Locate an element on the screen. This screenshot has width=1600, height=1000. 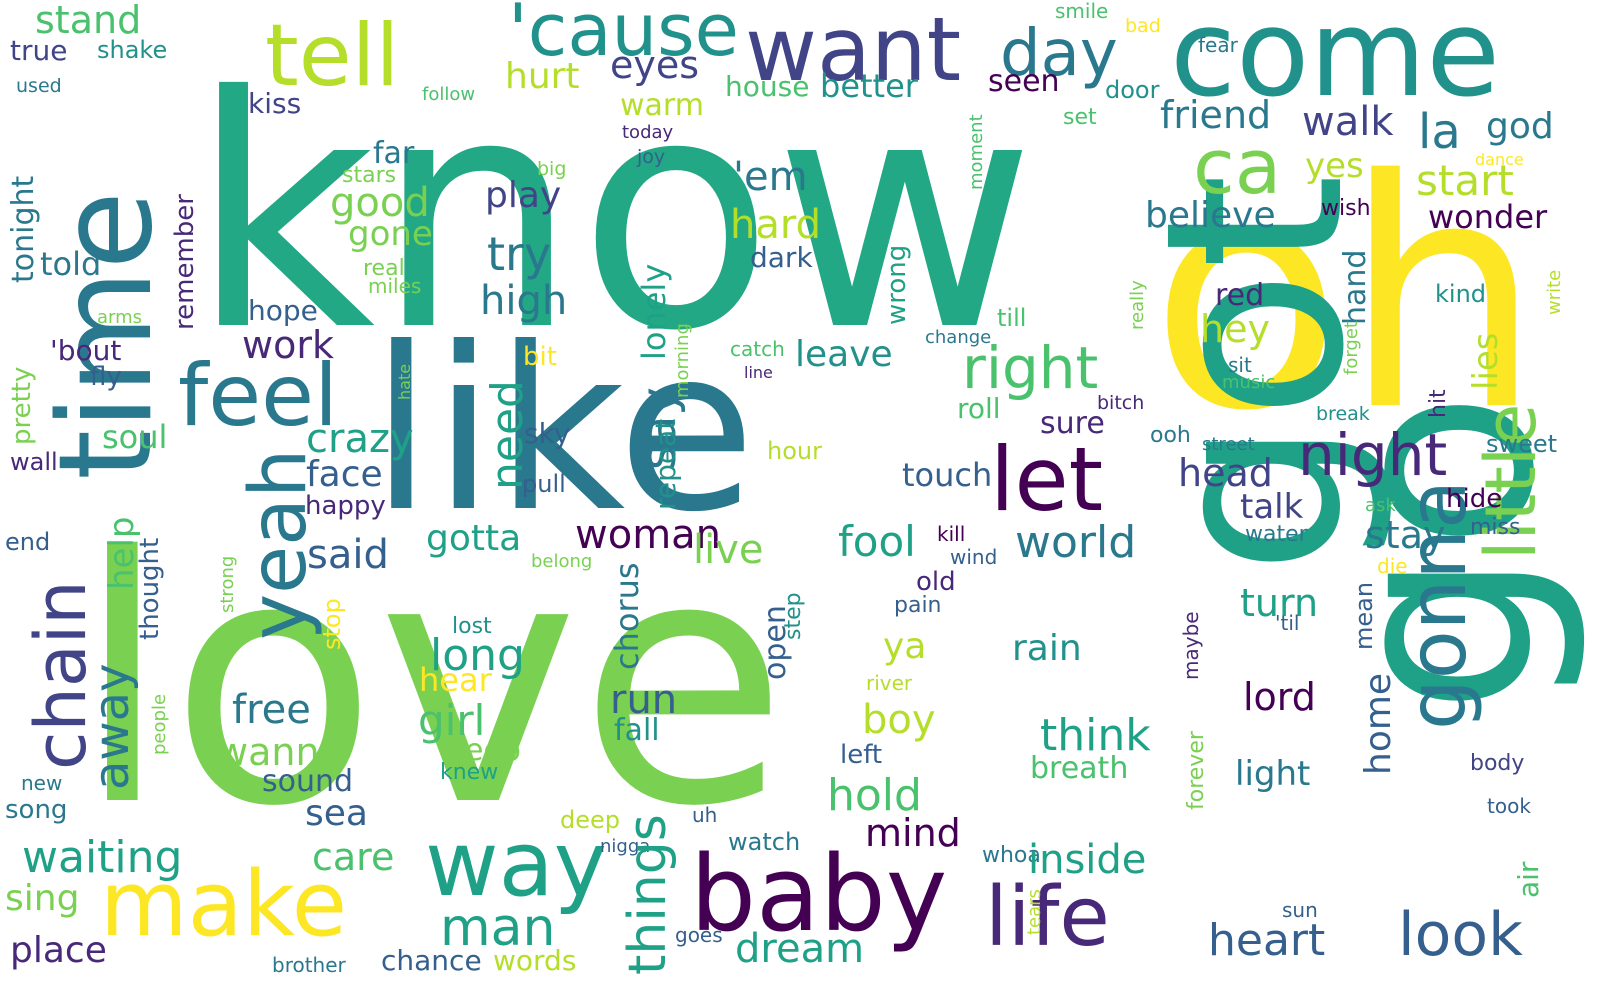
word-follow: follow is located at coordinates (448, 94).